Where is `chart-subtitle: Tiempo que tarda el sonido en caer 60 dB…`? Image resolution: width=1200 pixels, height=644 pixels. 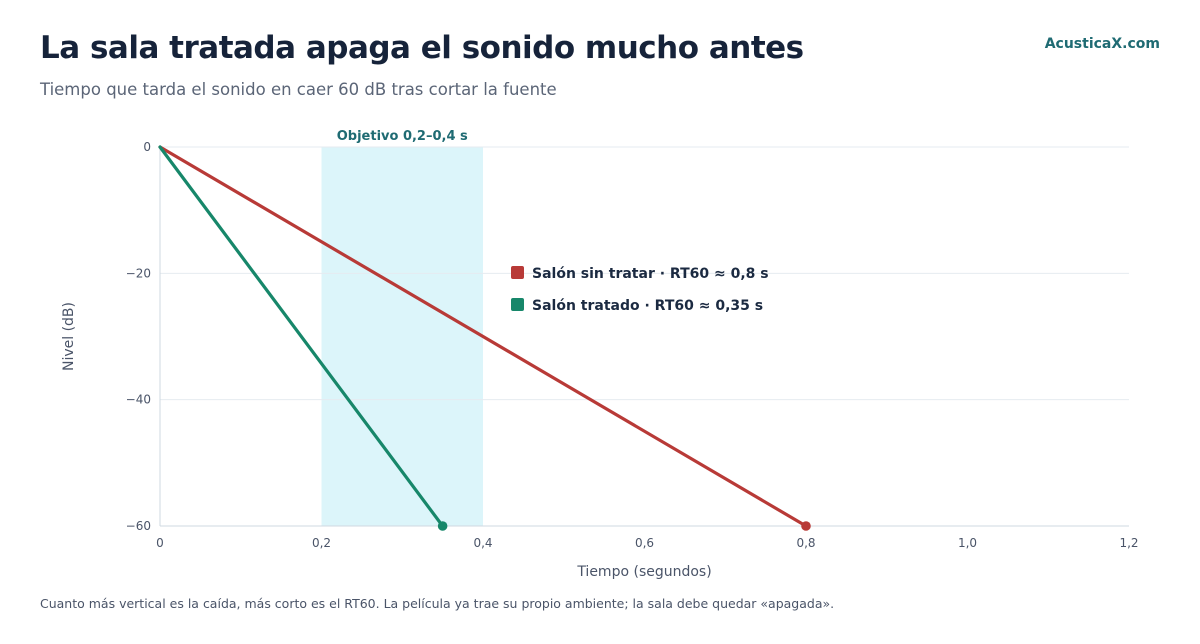
chart-subtitle: Tiempo que tarda el sonido en caer 60 dB… is located at coordinates (298, 89).